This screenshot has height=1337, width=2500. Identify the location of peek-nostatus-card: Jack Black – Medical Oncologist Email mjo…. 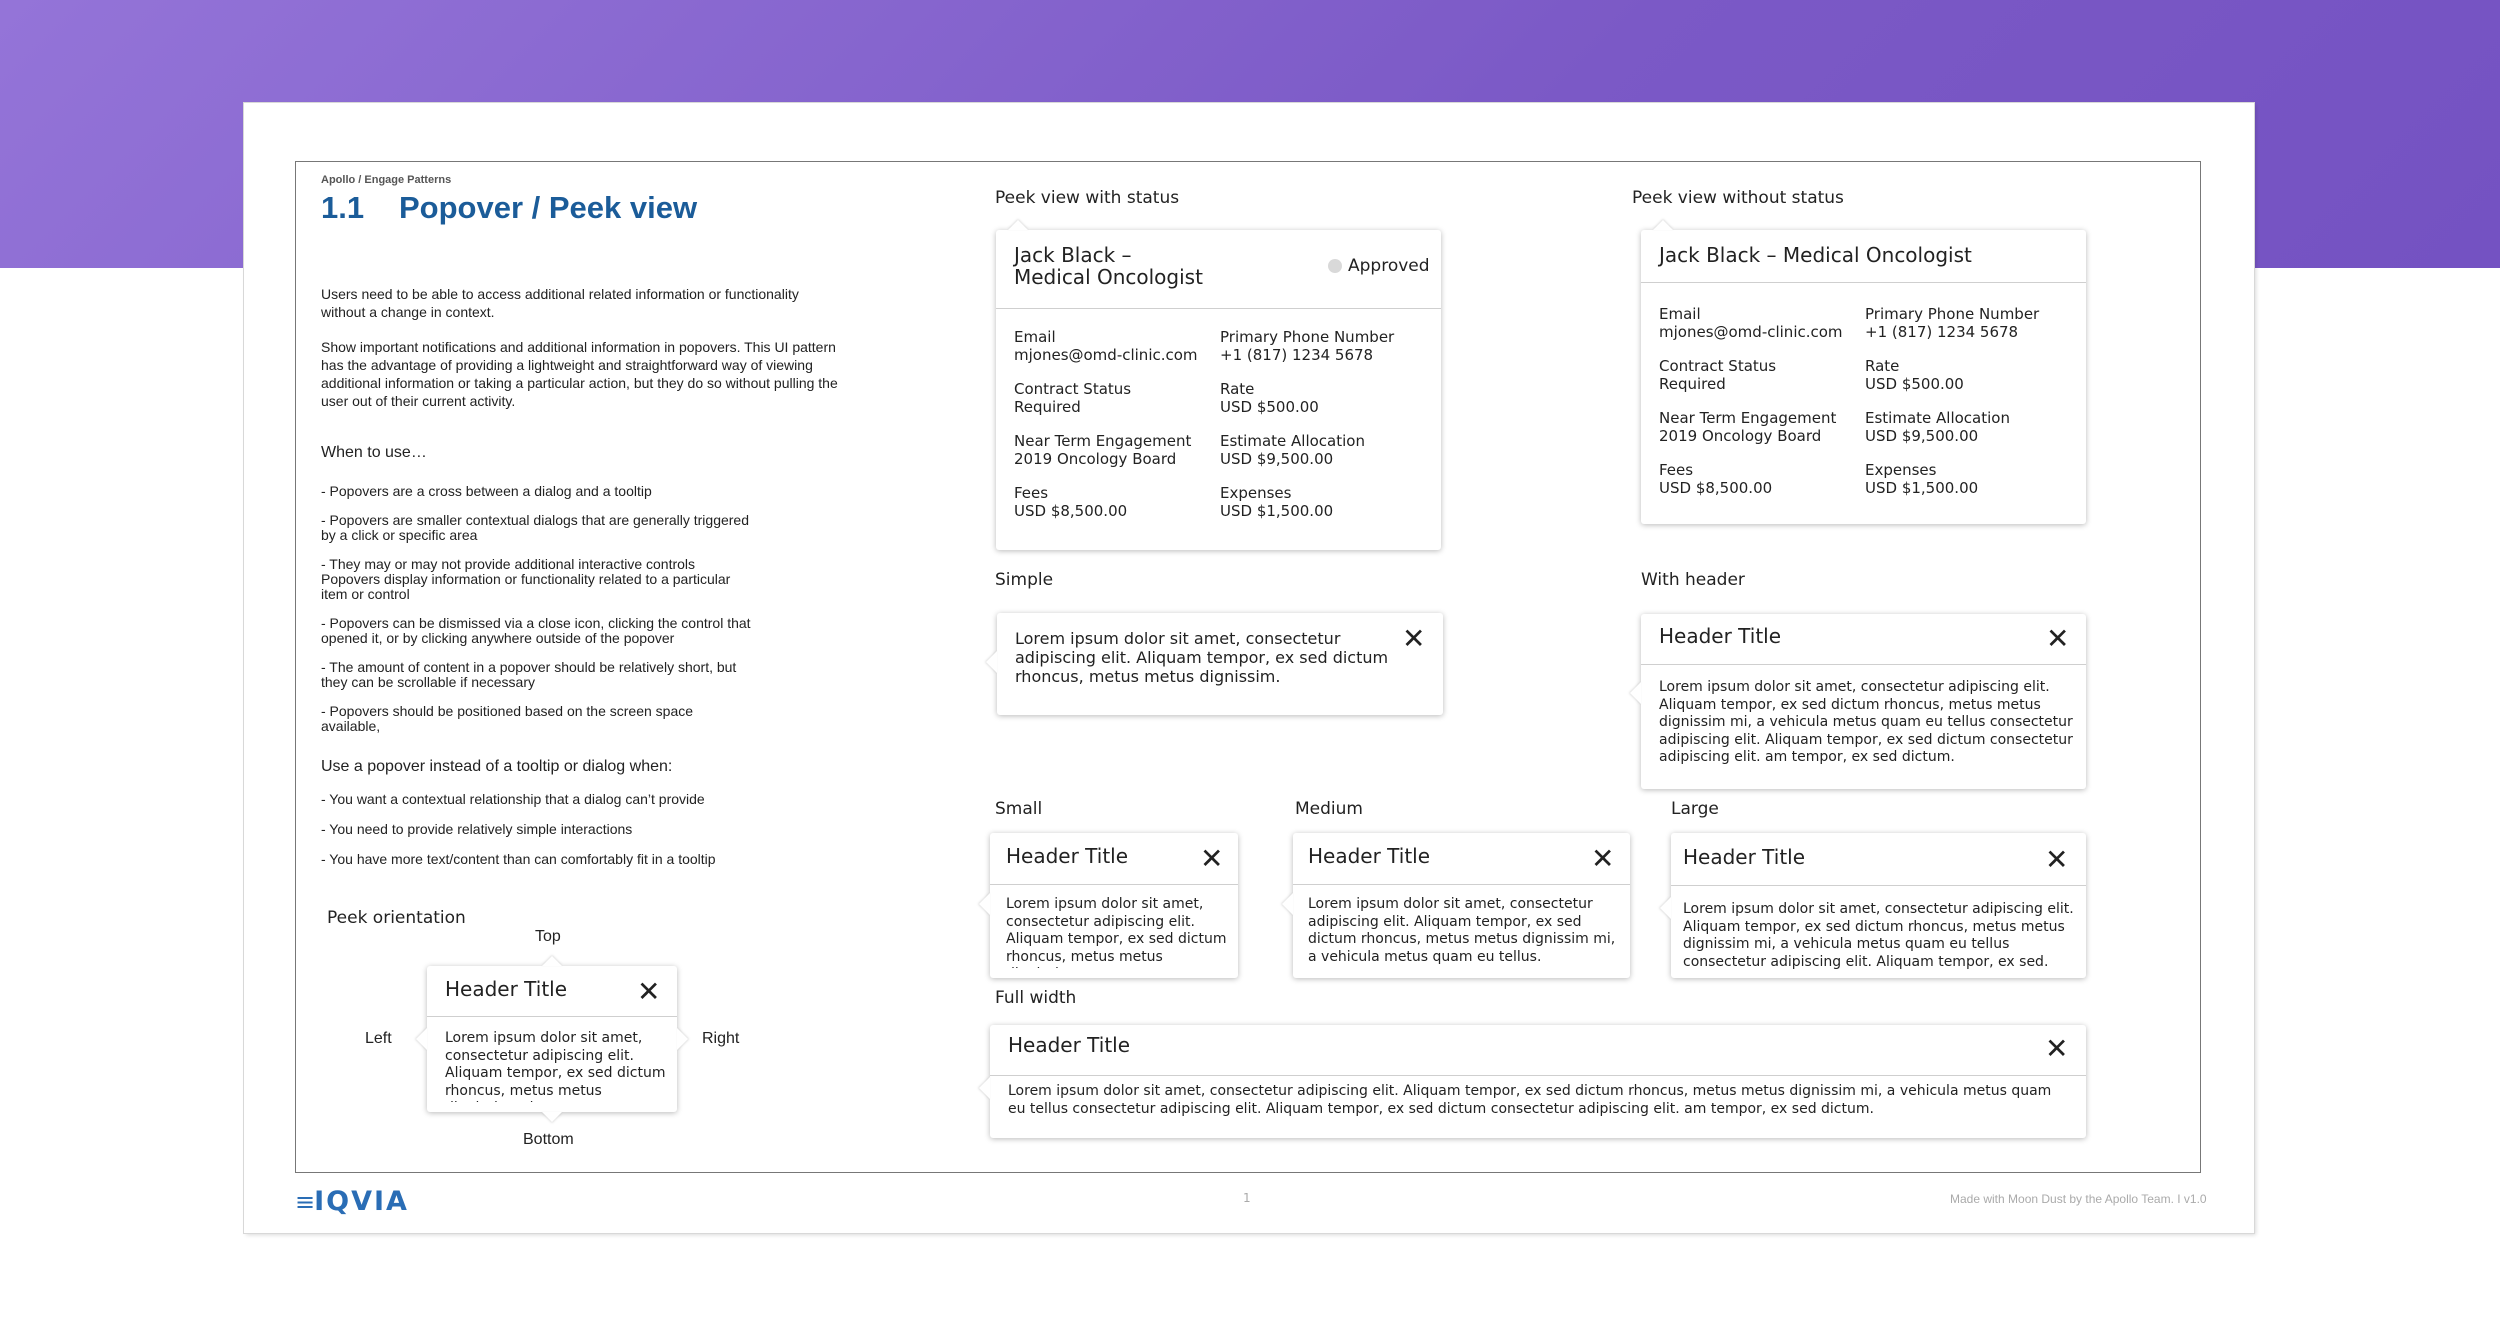
(1863, 372).